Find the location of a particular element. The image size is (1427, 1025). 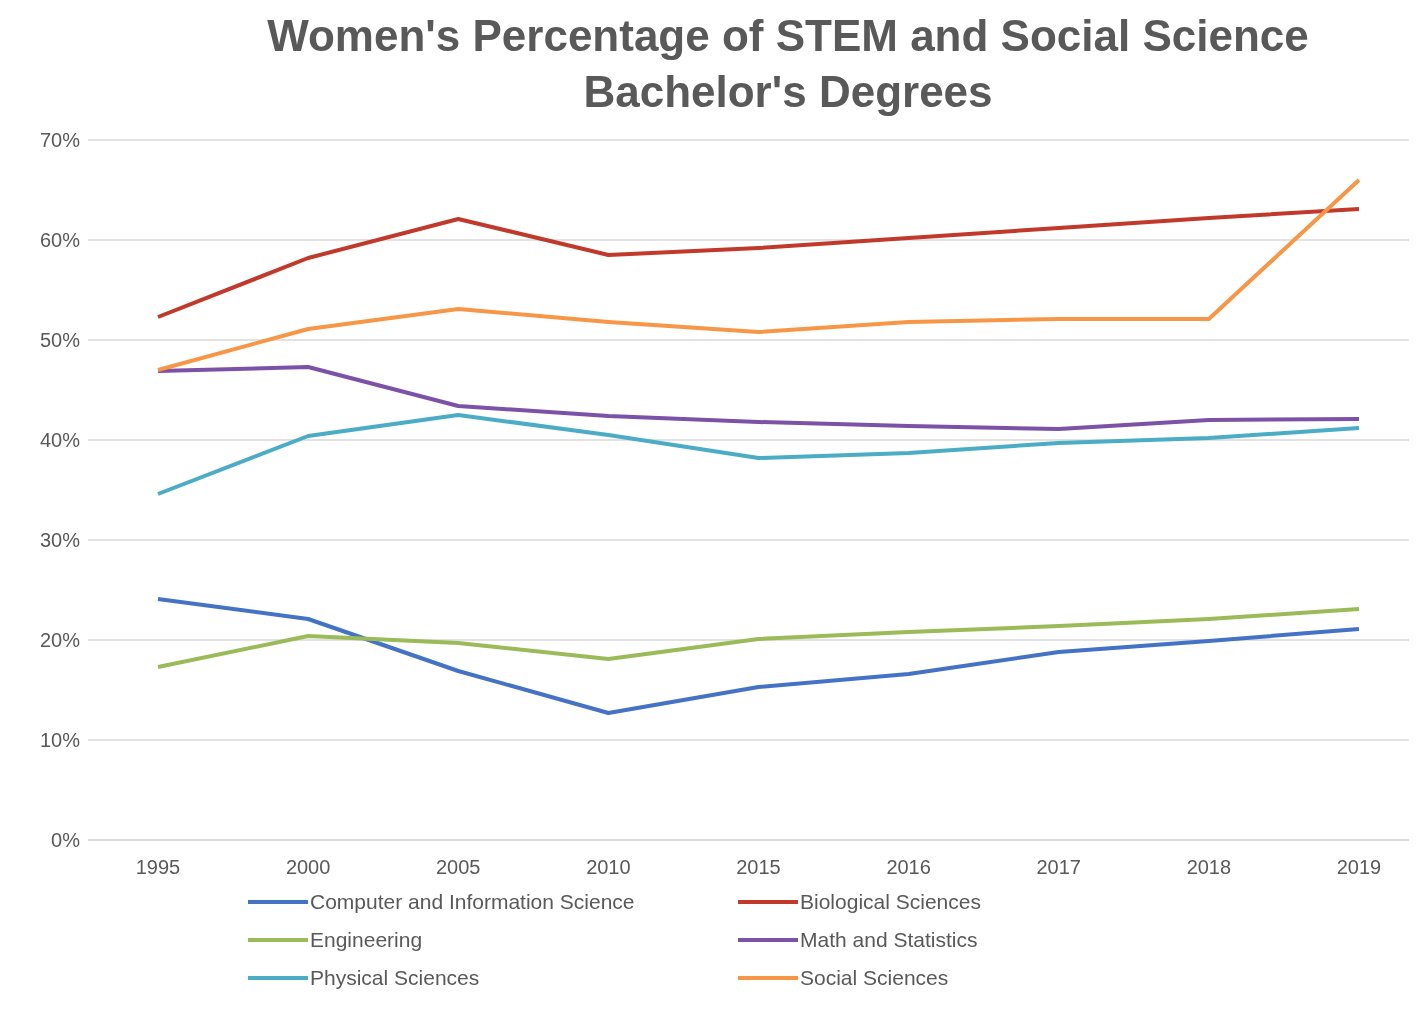

legend-label: Social Sciences is located at coordinates (874, 978).